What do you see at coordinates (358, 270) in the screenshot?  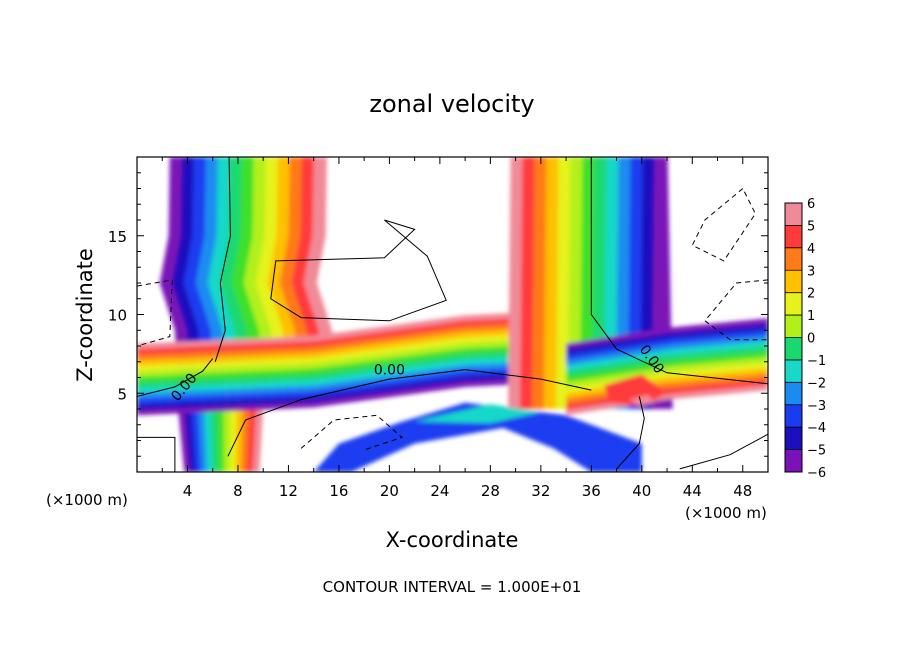 I see `zero-contour-closed` at bounding box center [358, 270].